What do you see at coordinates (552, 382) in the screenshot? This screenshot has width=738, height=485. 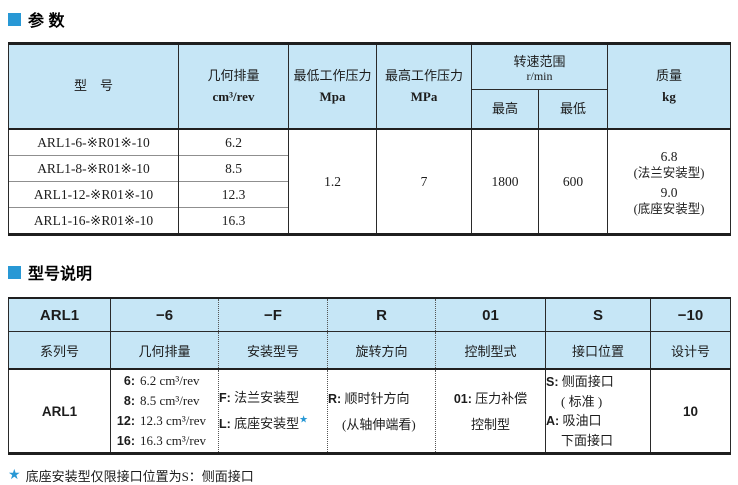 I see `option-code: S:` at bounding box center [552, 382].